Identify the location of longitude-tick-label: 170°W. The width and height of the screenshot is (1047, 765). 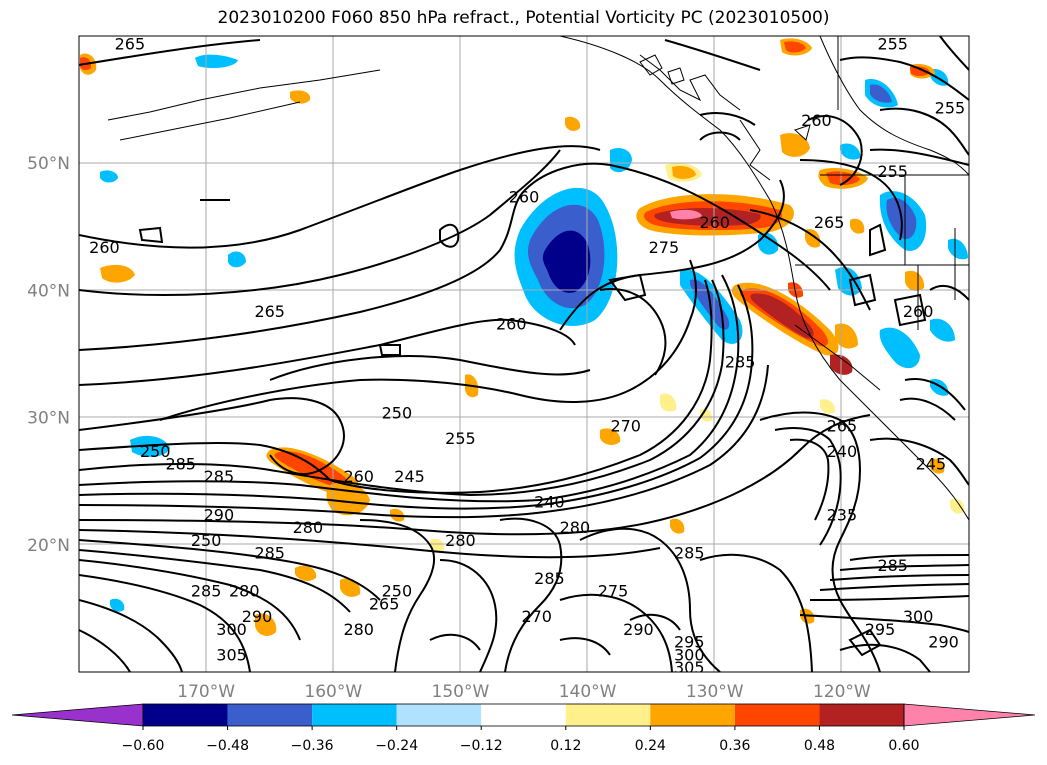
(206, 692).